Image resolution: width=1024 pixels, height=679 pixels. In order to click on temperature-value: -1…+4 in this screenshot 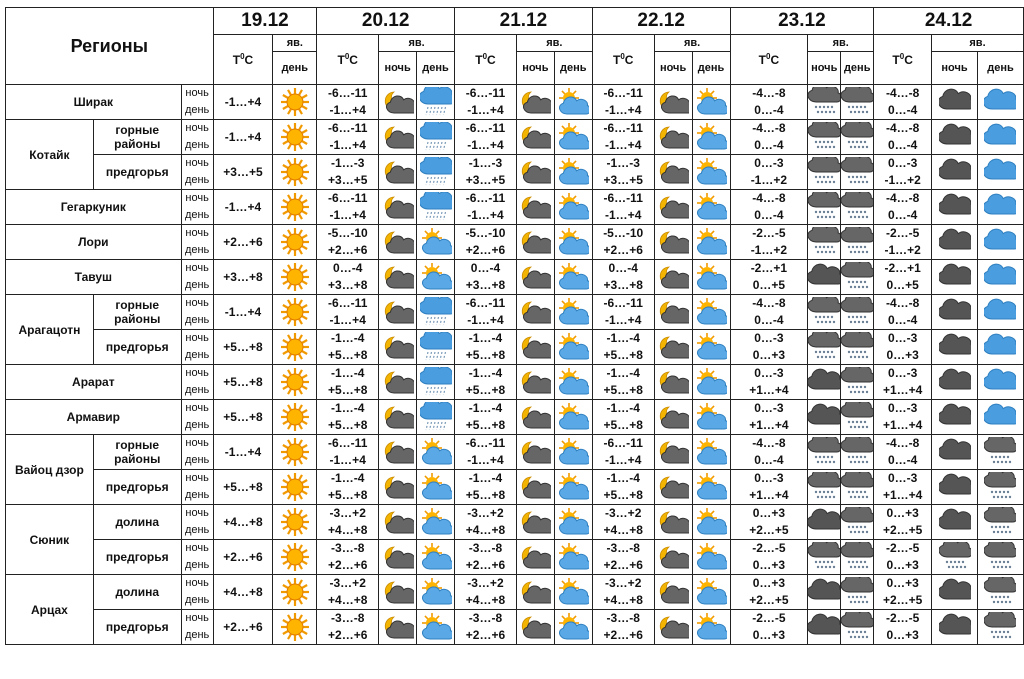, I will do `click(243, 207)`.